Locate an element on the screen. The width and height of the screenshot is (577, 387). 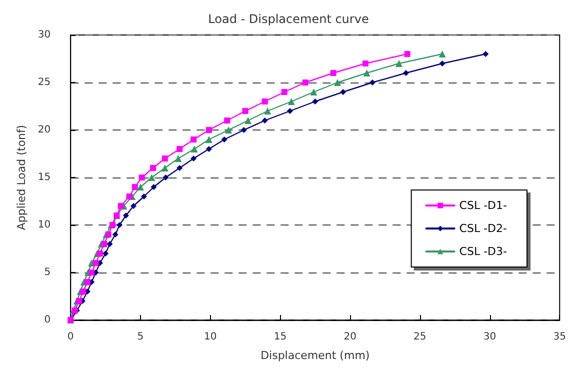
x-axis-title: Displacement (mm) is located at coordinates (315, 355).